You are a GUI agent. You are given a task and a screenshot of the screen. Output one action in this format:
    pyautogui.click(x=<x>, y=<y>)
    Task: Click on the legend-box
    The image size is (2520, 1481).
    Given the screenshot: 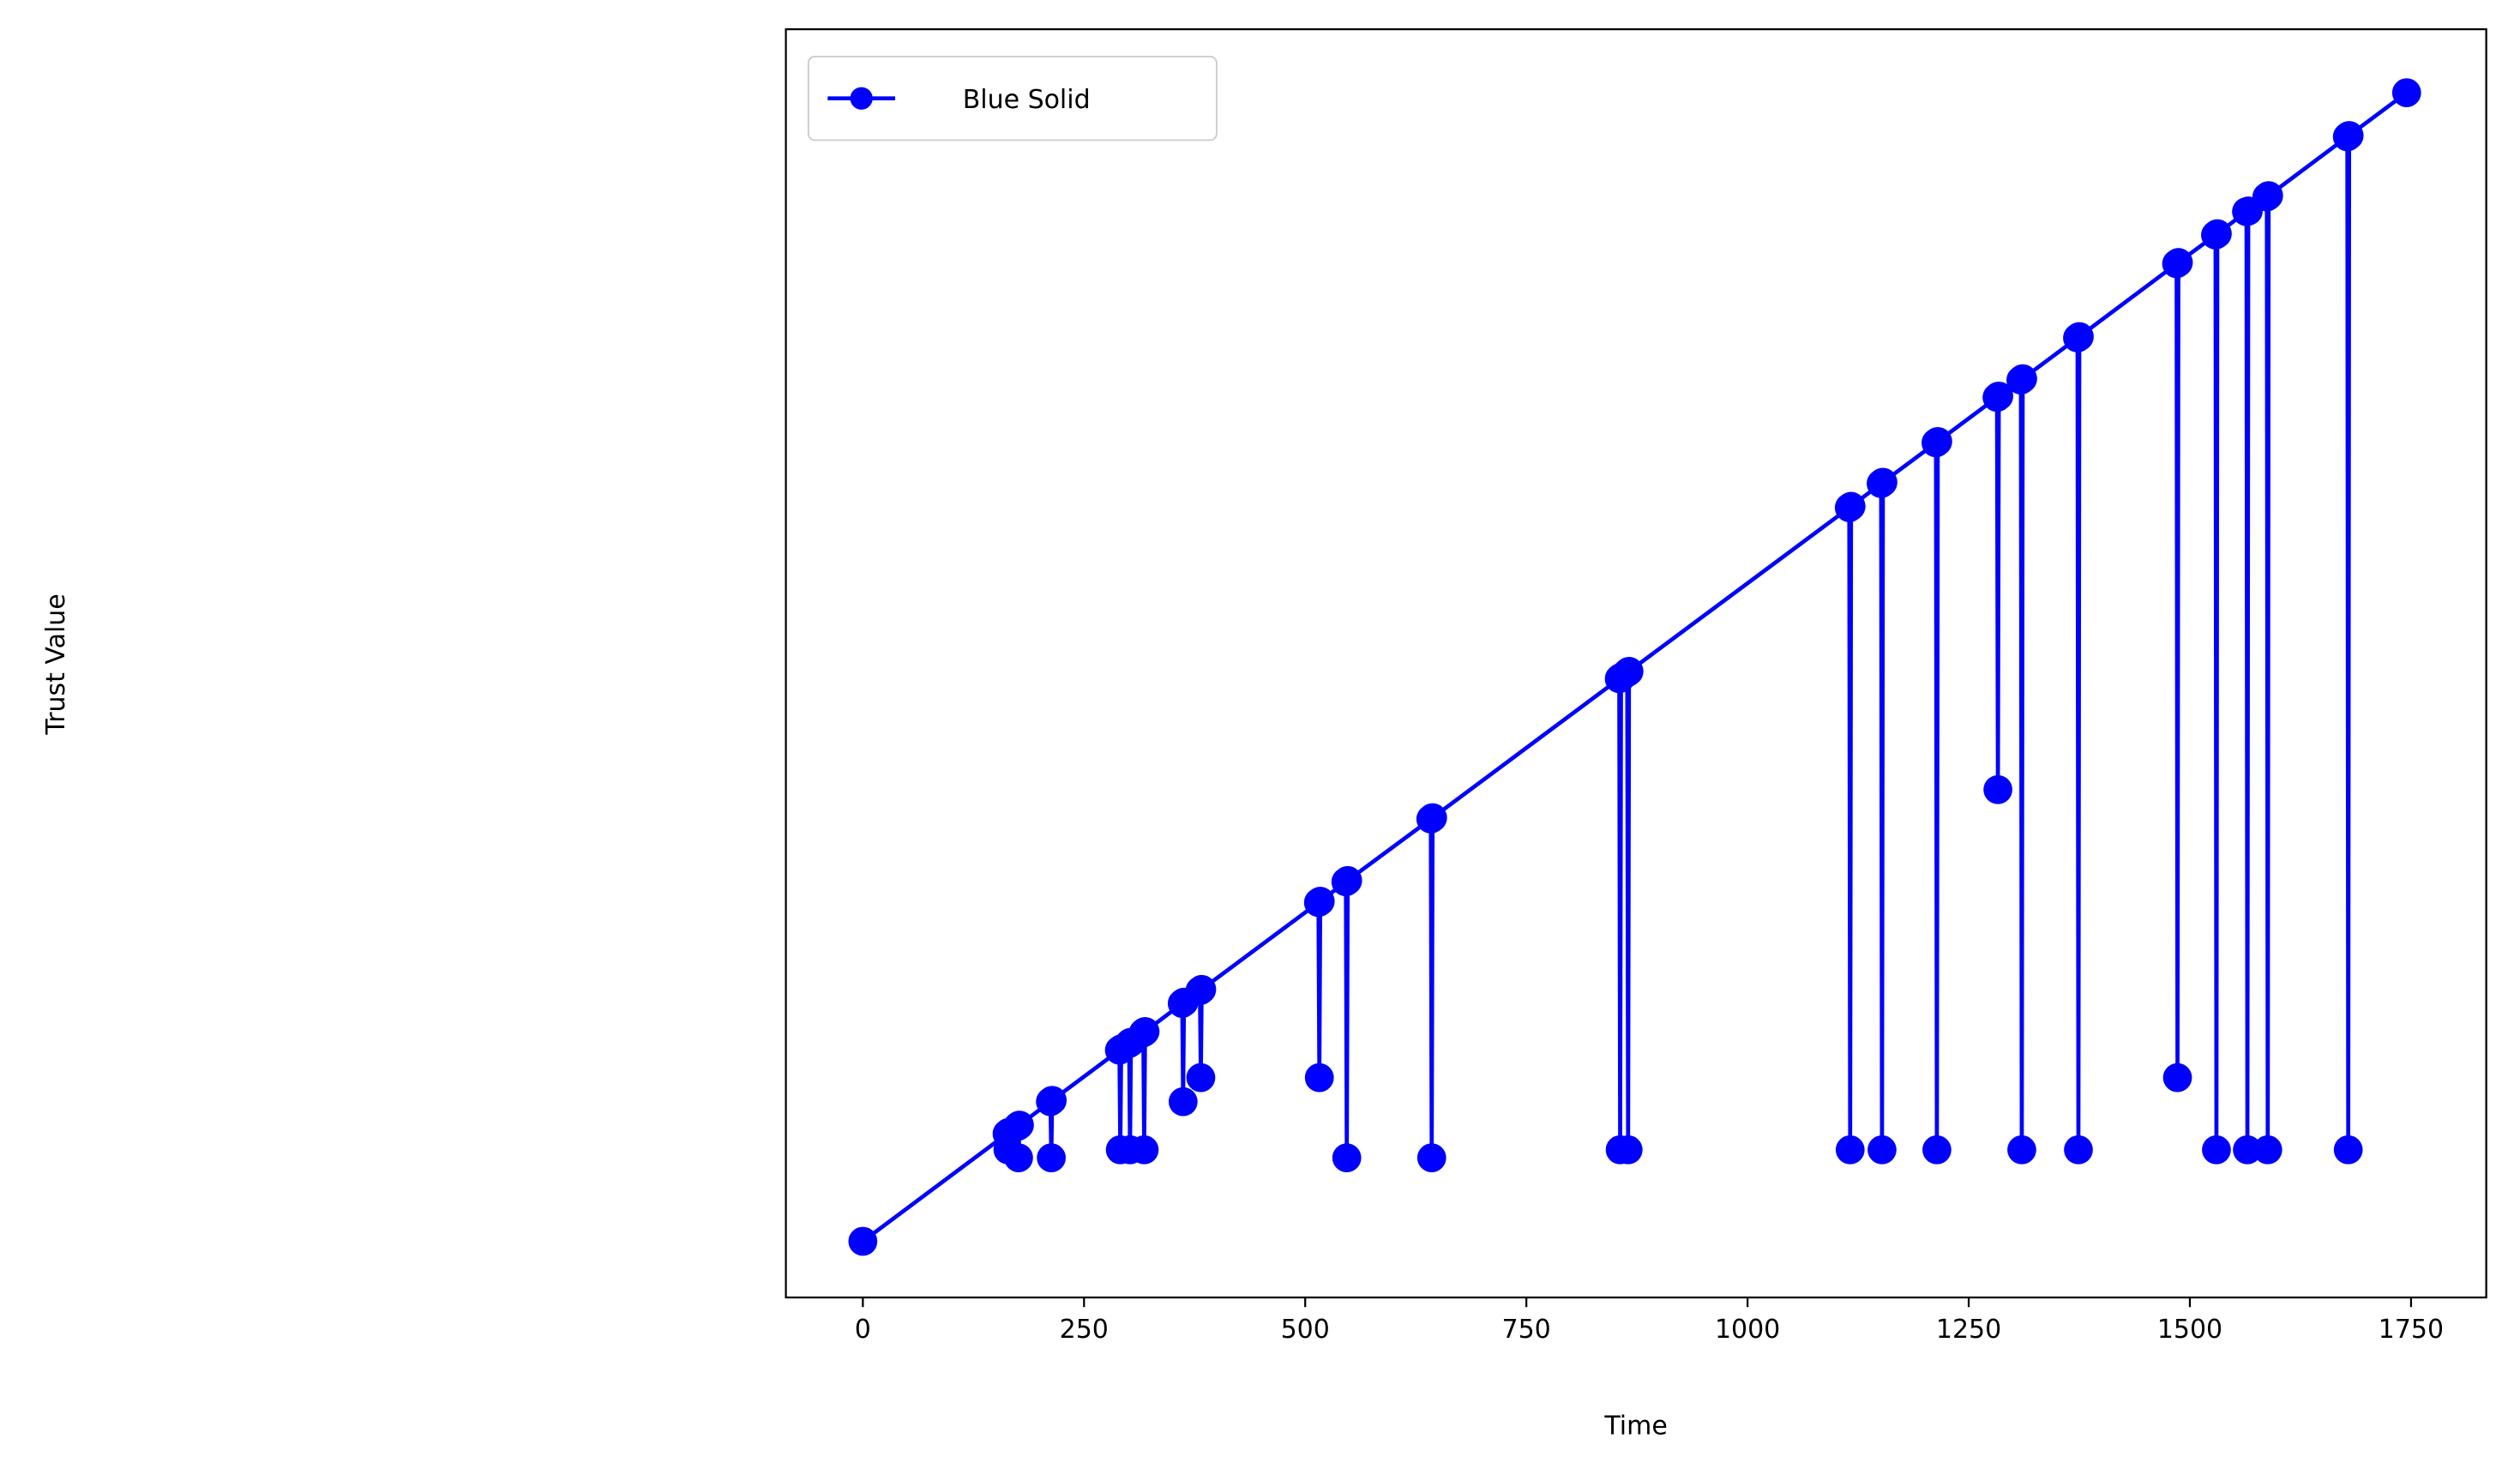 What is the action you would take?
    pyautogui.click(x=1013, y=98)
    